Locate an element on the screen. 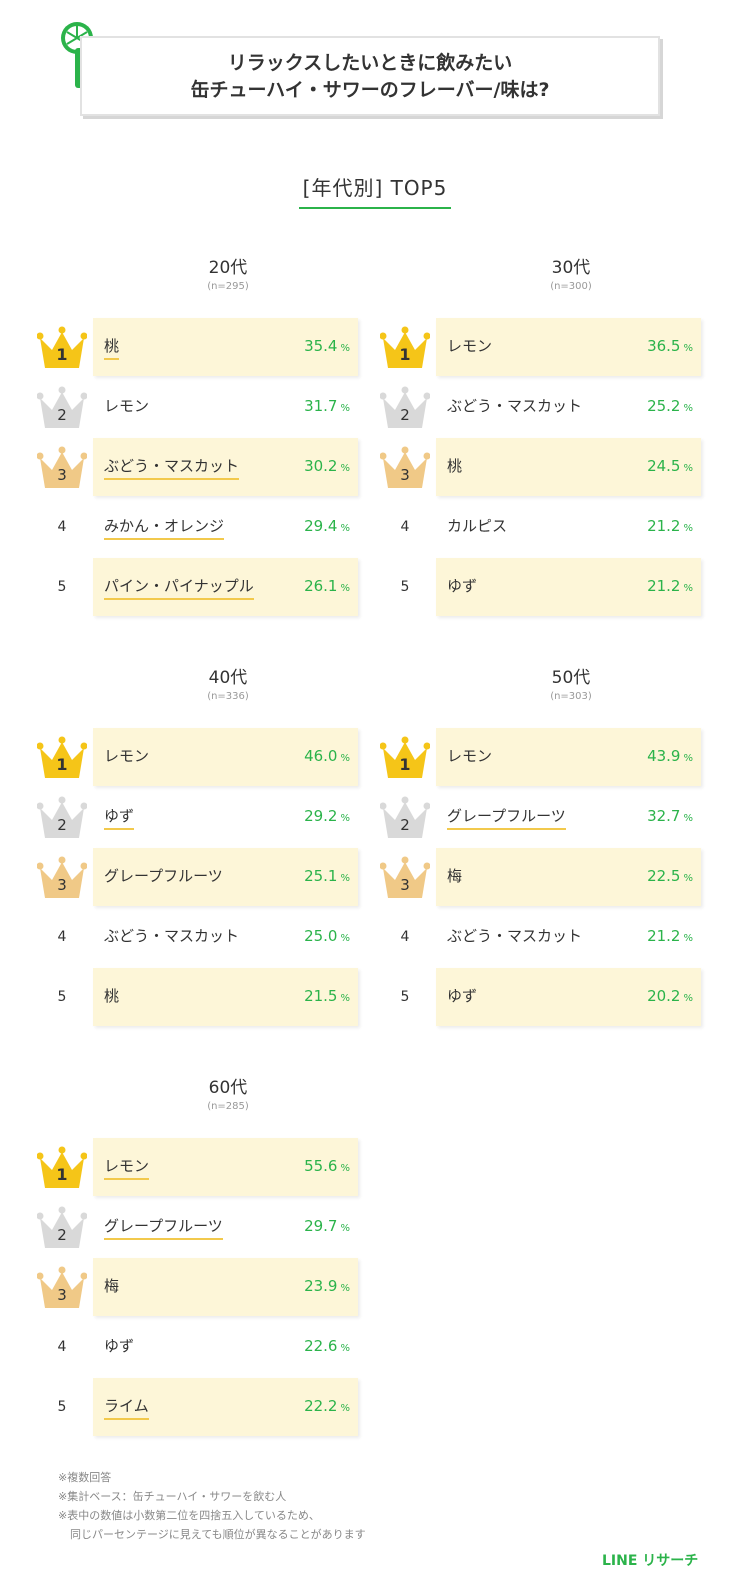 The image size is (750, 1580). percentage-value: 43.9 is located at coordinates (664, 756).